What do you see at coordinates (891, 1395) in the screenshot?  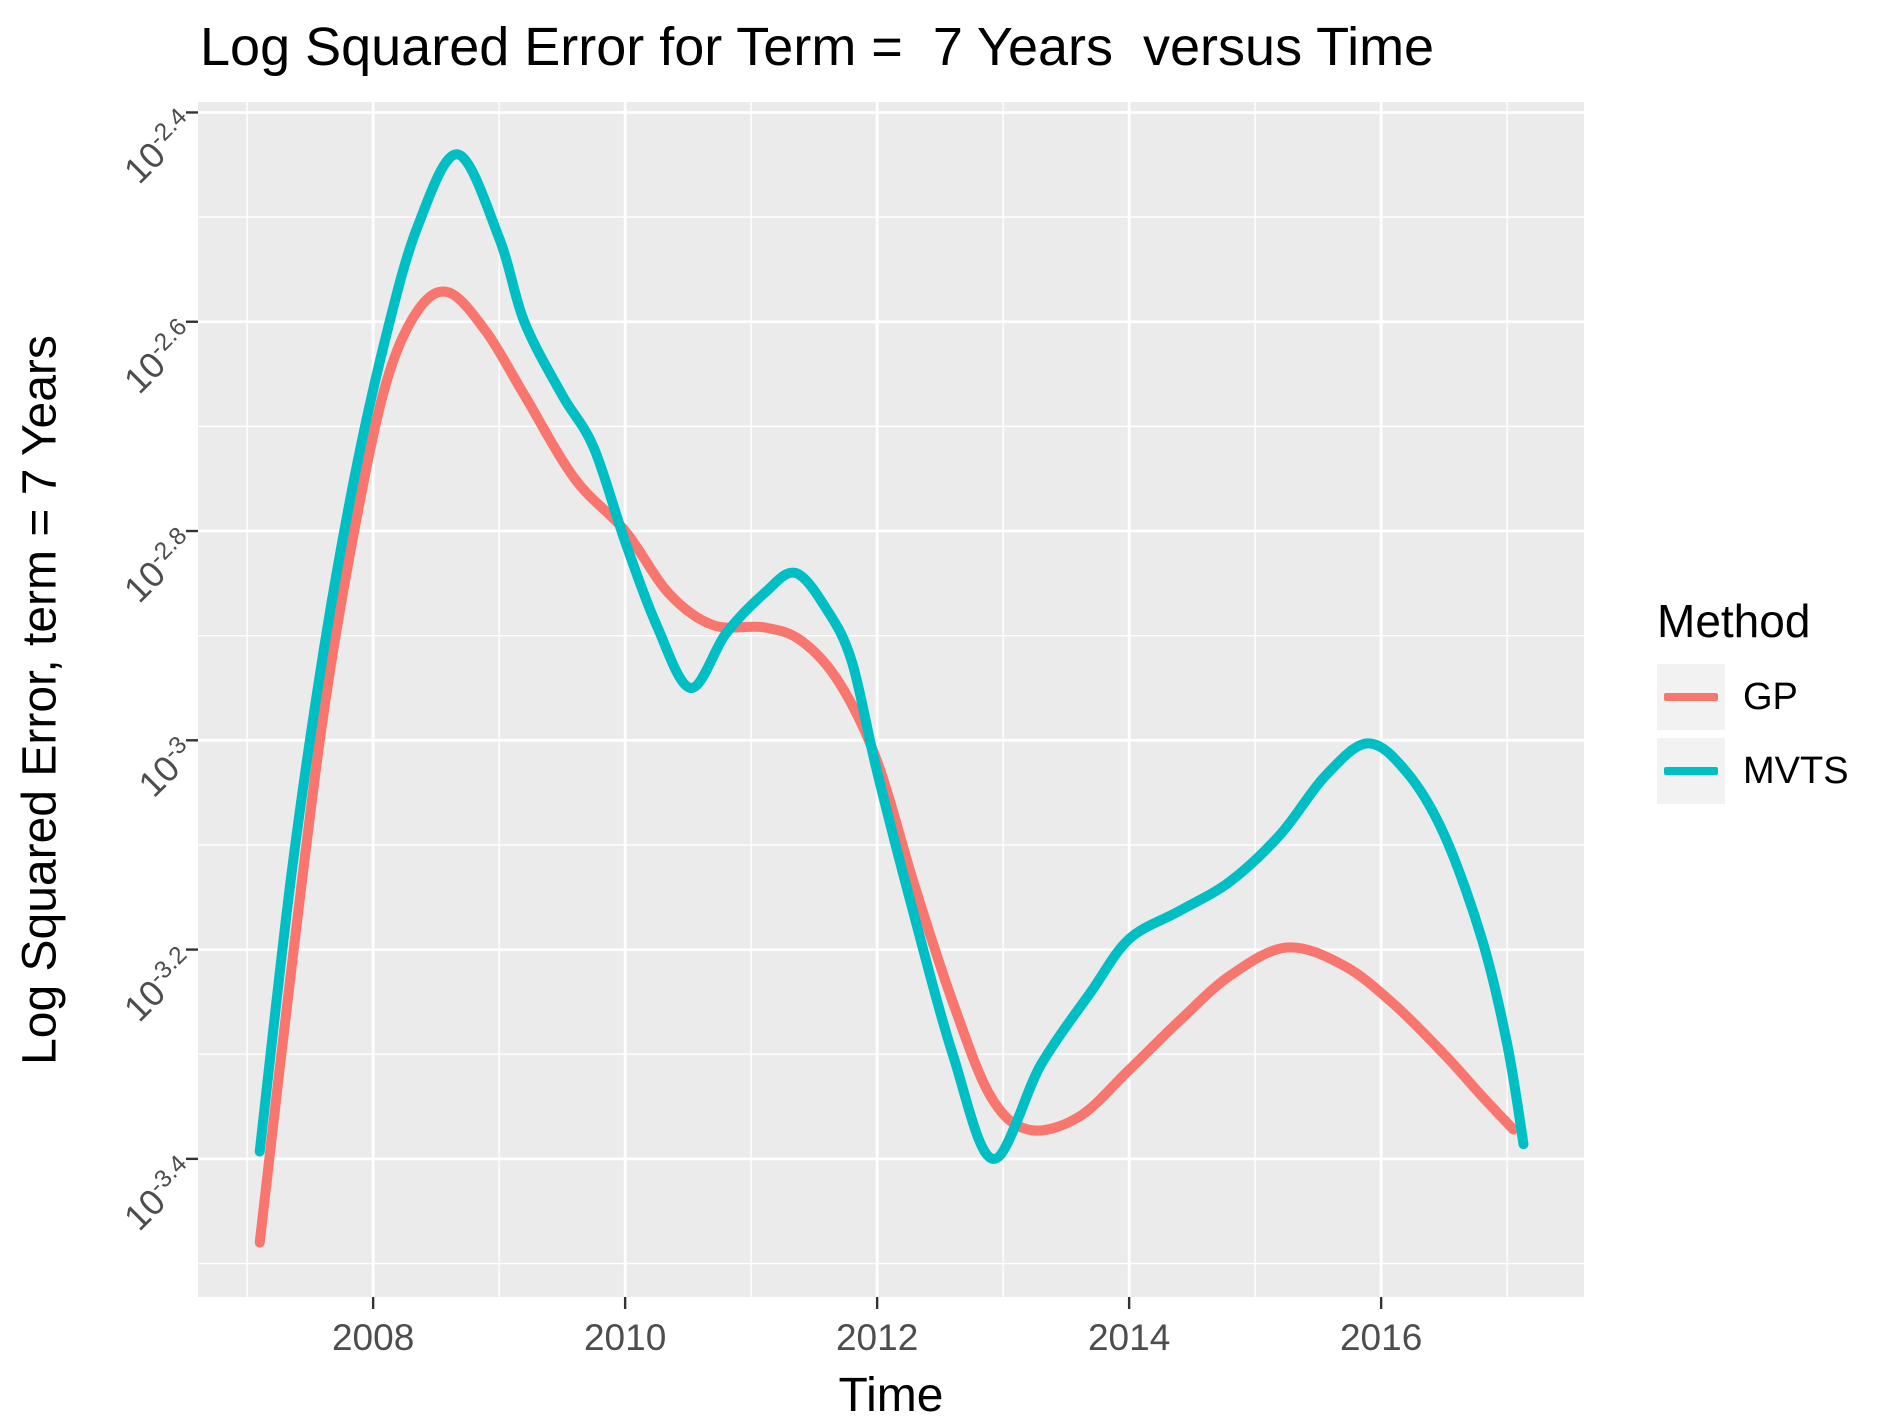 I see `x-axis-title: Time` at bounding box center [891, 1395].